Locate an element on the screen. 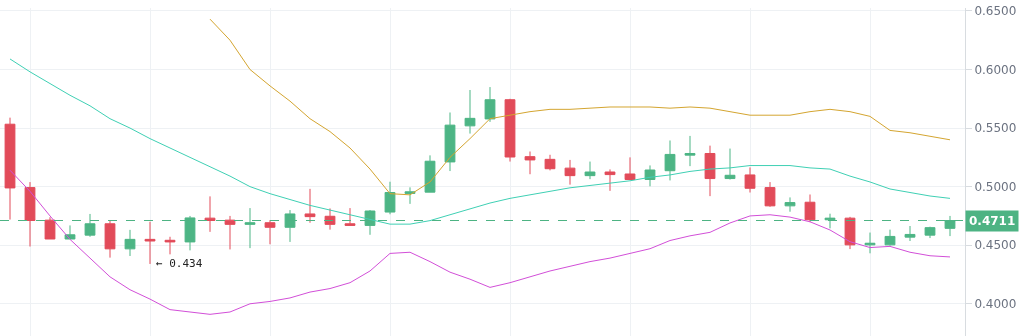 The image size is (1028, 336). y-tick-label: 0.5500 is located at coordinates (995, 128).